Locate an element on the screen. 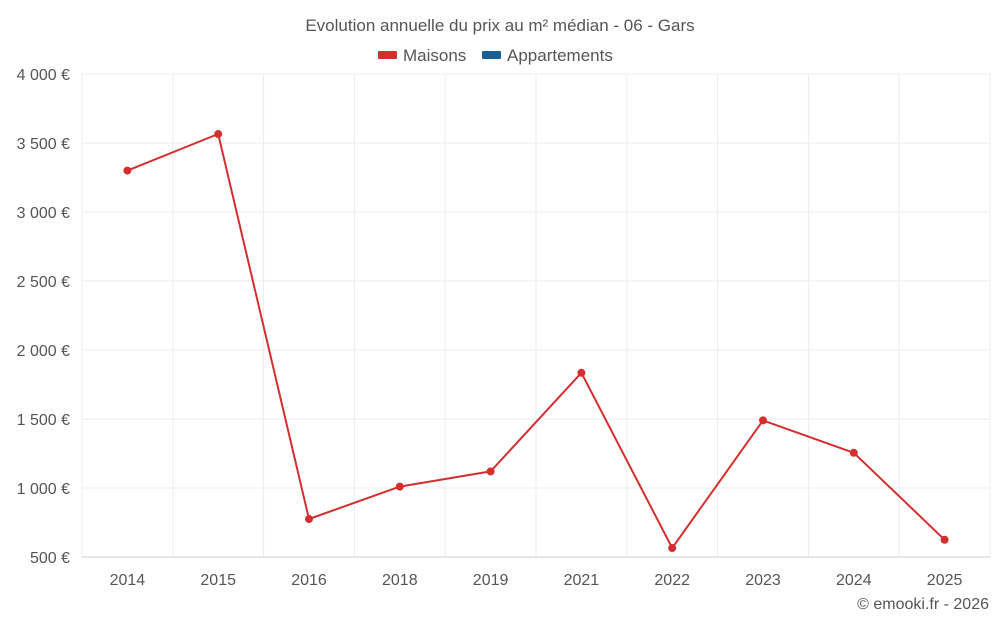 The height and width of the screenshot is (625, 1000). y-tick-label: 3 000 € is located at coordinates (43, 213).